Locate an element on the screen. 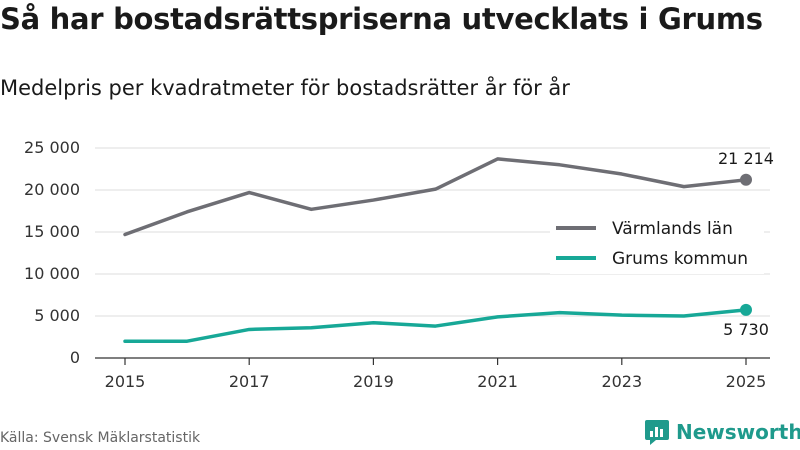 This screenshot has width=800, height=450. source-note: Källa: Svensk Mäklarstatistik is located at coordinates (100, 438).